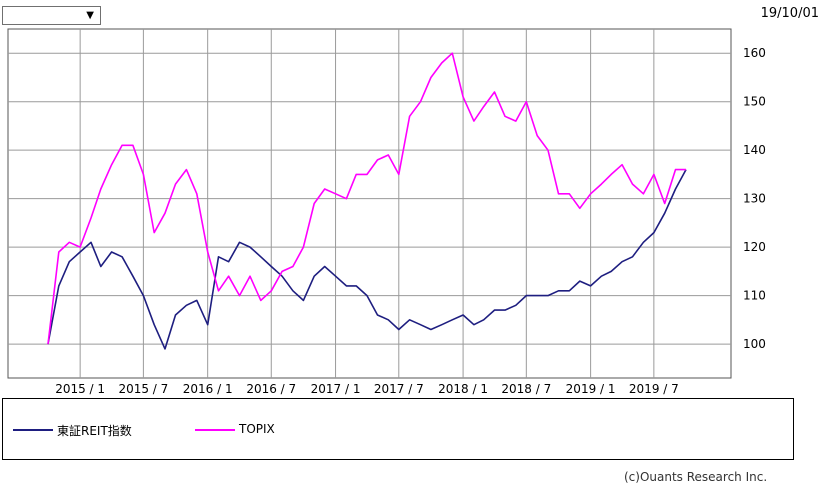  I want to click on y-axis-ticks: 100 110 120 130 140 150 160, so click(754, 198).